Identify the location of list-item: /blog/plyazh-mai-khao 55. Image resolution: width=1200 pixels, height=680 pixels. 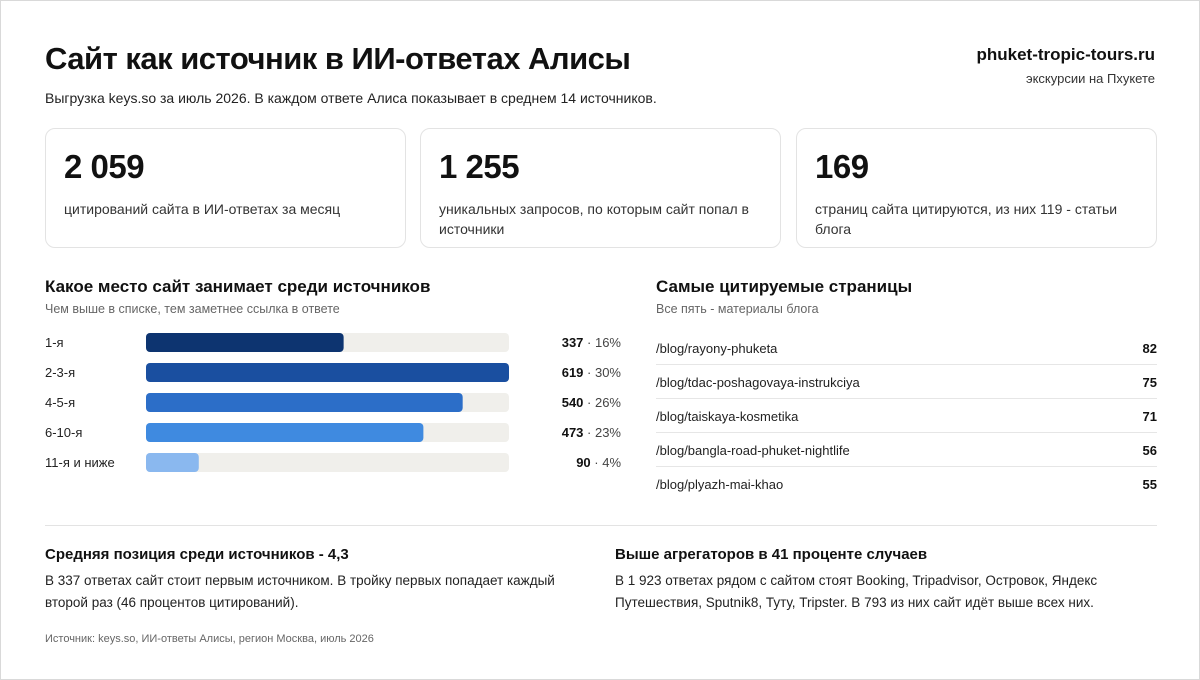
(906, 484).